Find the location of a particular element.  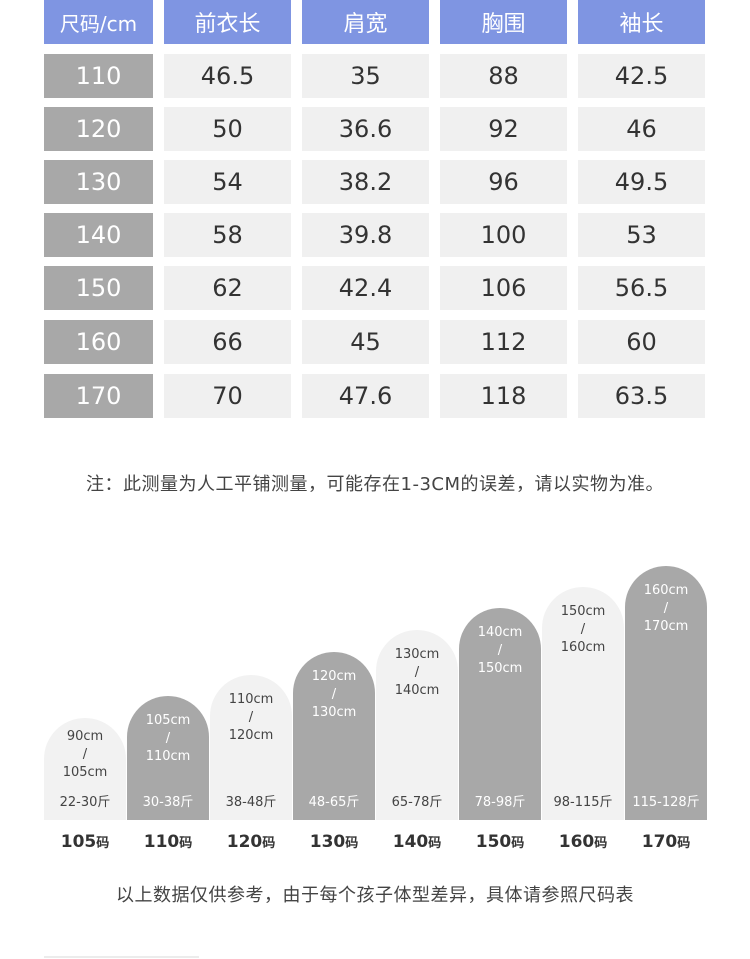

sleeve-length-cell: 60 is located at coordinates (641, 342).